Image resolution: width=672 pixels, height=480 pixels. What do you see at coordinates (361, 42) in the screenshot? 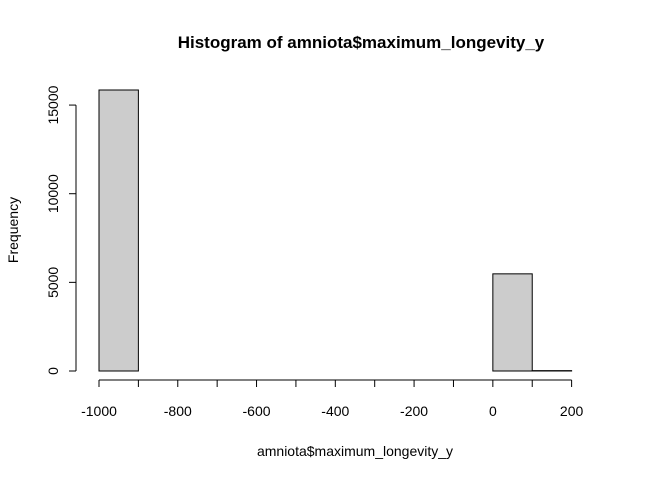
I see `chart-title: Histogram of amniota$maximum_longevity_y` at bounding box center [361, 42].